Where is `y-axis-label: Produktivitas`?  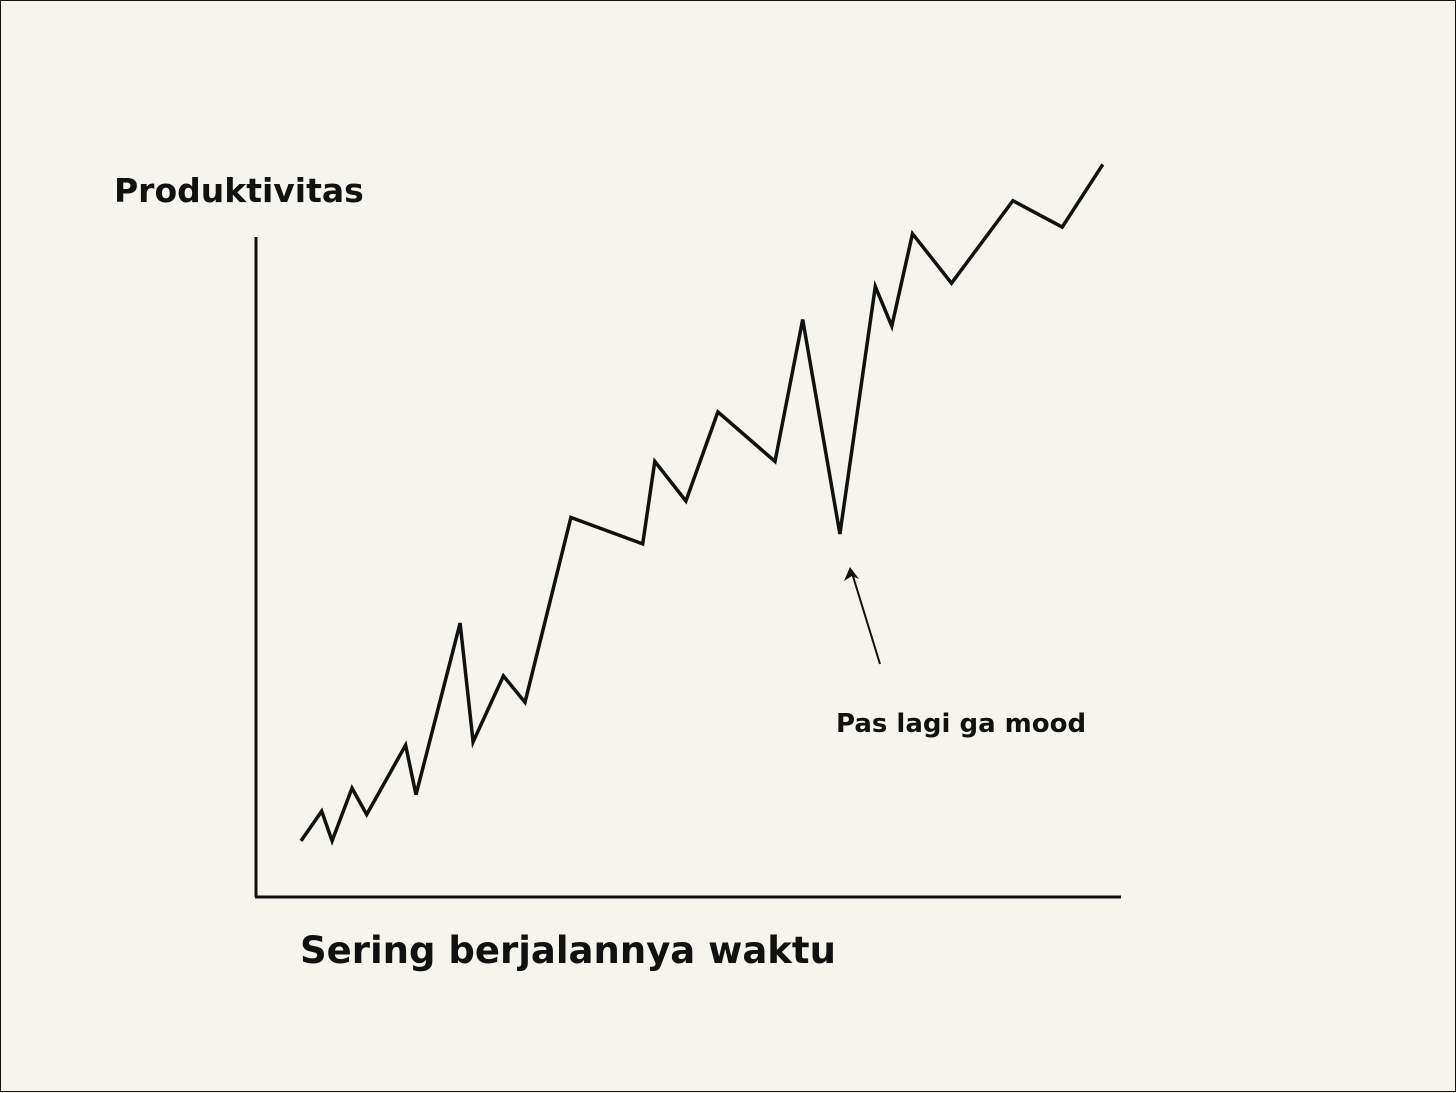
y-axis-label: Produktivitas is located at coordinates (239, 190).